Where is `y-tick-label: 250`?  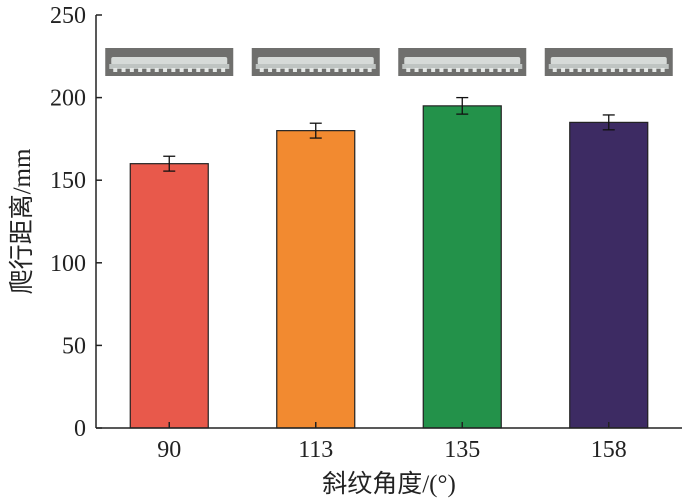
y-tick-label: 250 is located at coordinates (68, 16).